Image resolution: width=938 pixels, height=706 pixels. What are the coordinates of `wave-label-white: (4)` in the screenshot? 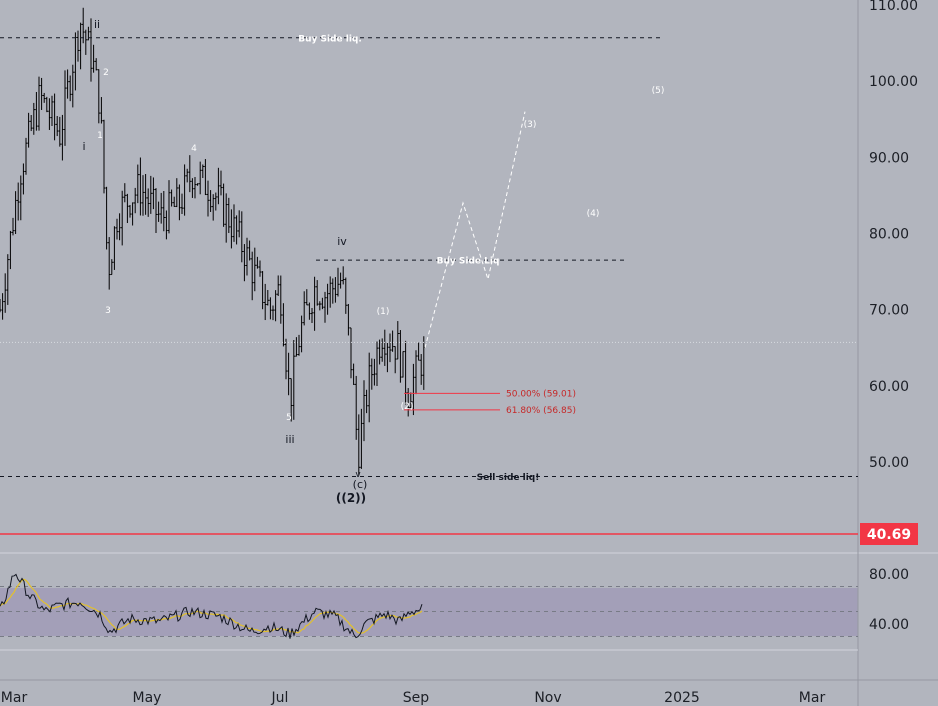 It's located at (593, 214).